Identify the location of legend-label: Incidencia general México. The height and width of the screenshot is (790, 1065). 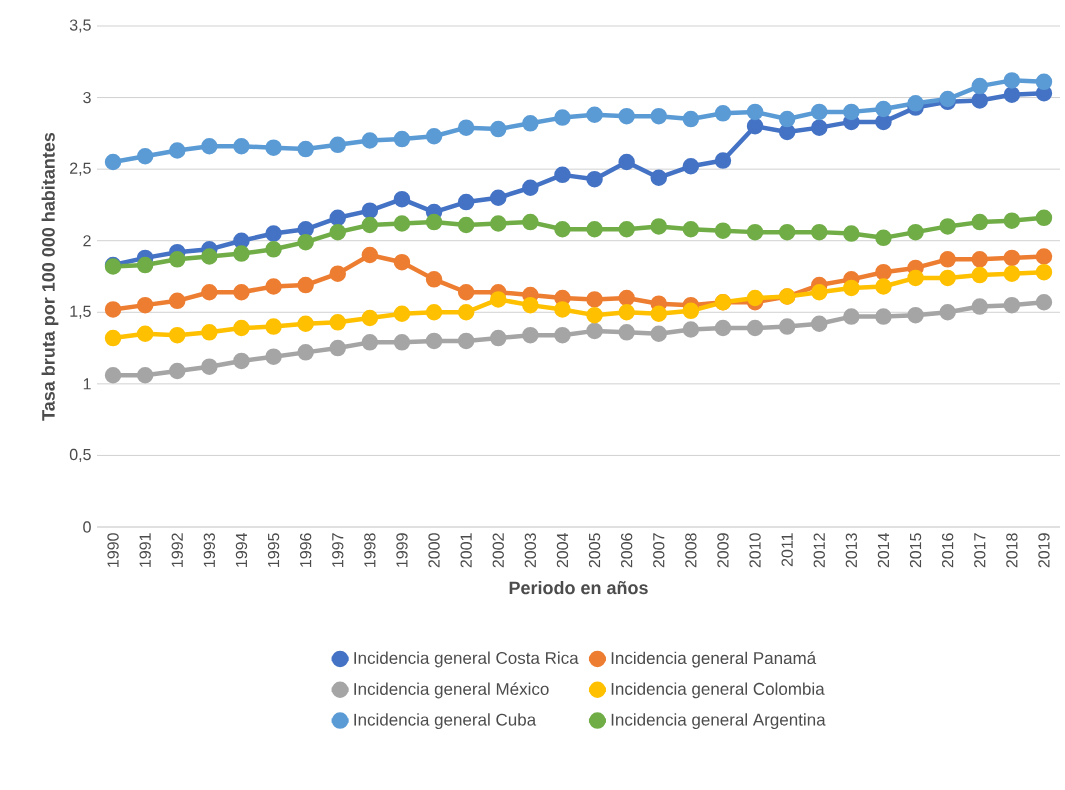
(451, 690).